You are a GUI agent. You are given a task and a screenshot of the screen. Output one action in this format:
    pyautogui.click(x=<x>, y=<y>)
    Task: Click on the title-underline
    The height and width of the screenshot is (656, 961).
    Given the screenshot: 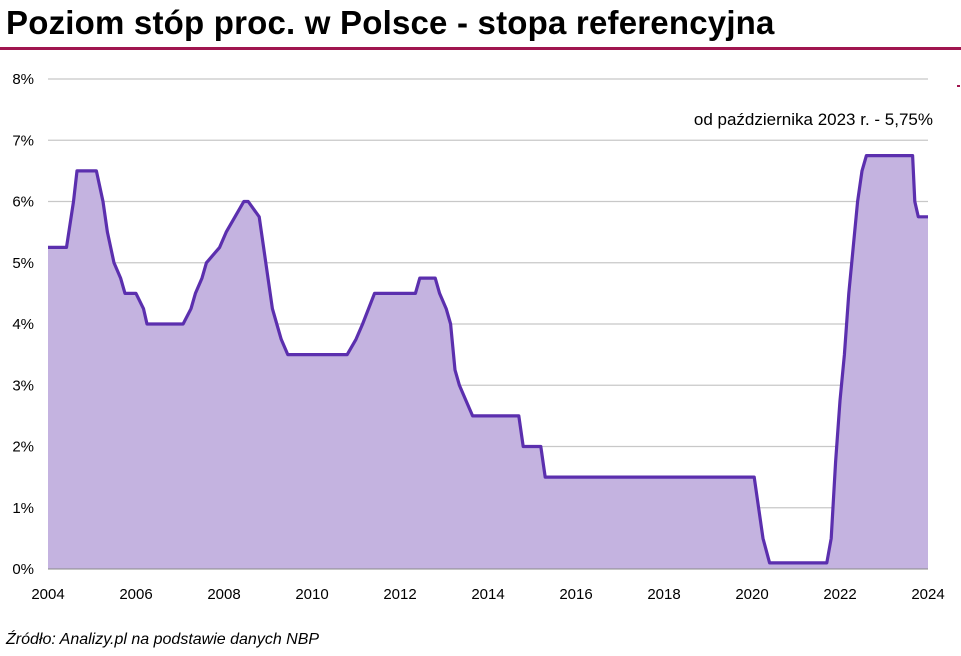 What is the action you would take?
    pyautogui.click(x=480, y=48)
    